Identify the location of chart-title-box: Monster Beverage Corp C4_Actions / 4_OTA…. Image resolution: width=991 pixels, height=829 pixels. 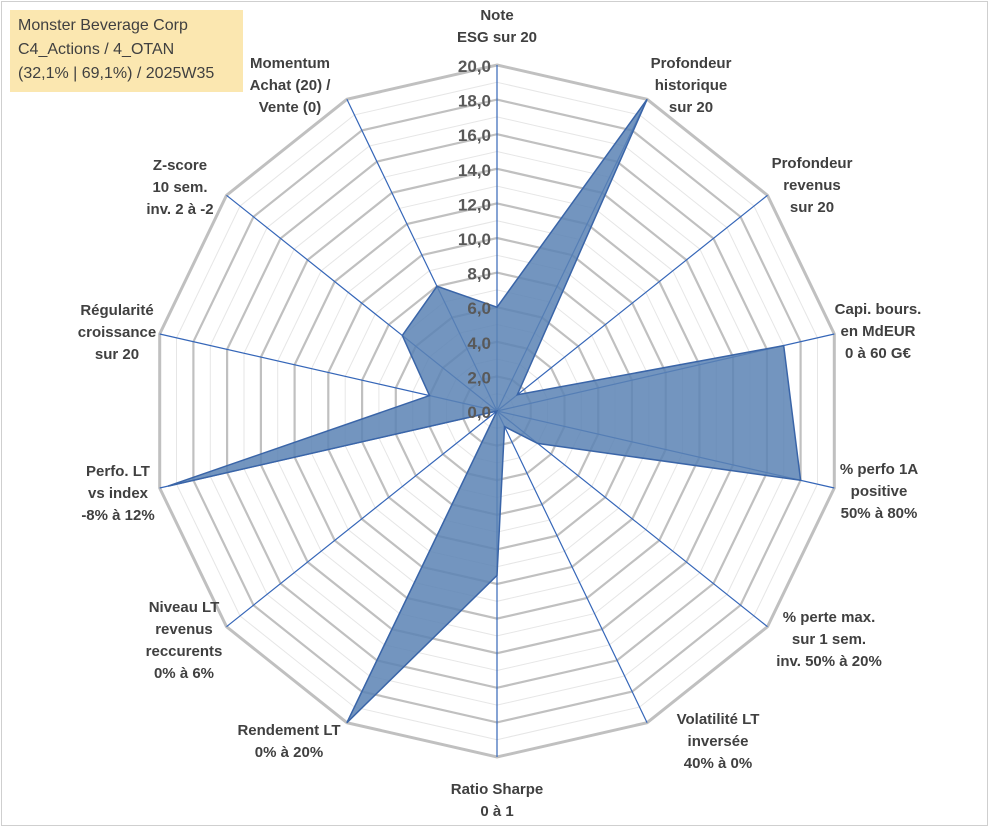
(126, 51).